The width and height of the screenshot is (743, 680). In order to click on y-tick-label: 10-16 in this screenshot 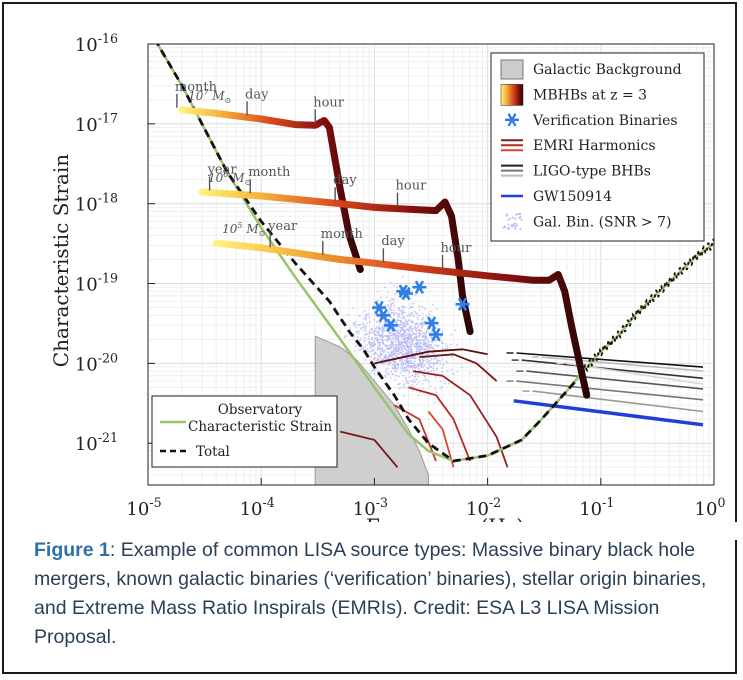, I will do `click(96, 43)`.